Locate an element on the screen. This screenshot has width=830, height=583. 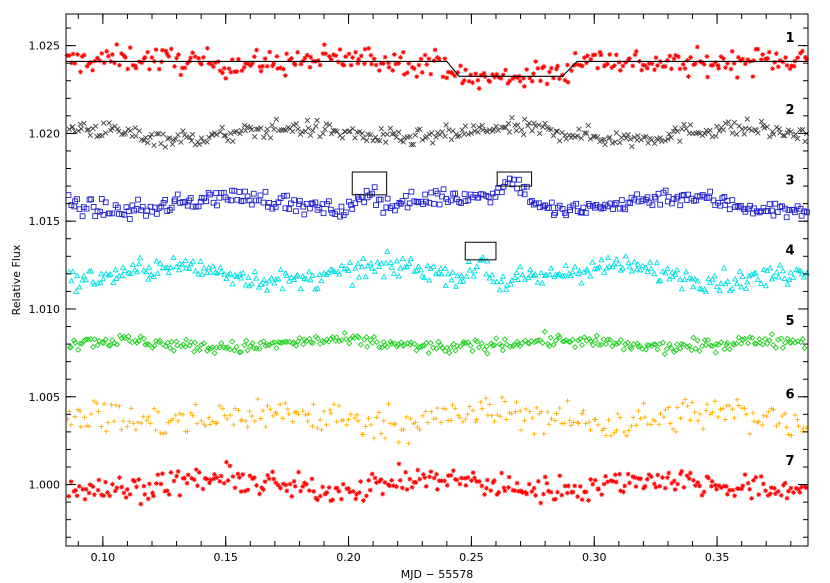
highlight-box is located at coordinates (369, 183).